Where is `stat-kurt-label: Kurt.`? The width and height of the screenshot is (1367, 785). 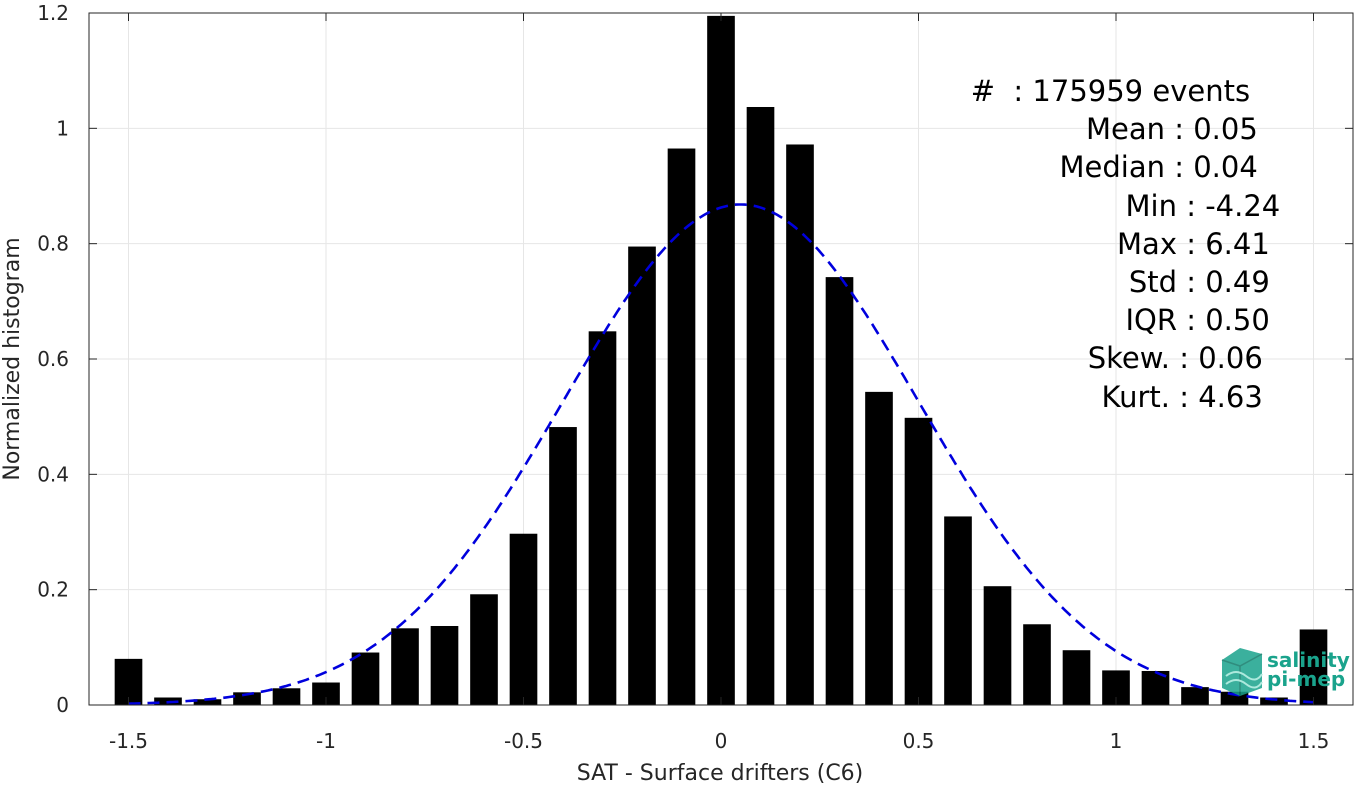 stat-kurt-label: Kurt. is located at coordinates (1136, 397).